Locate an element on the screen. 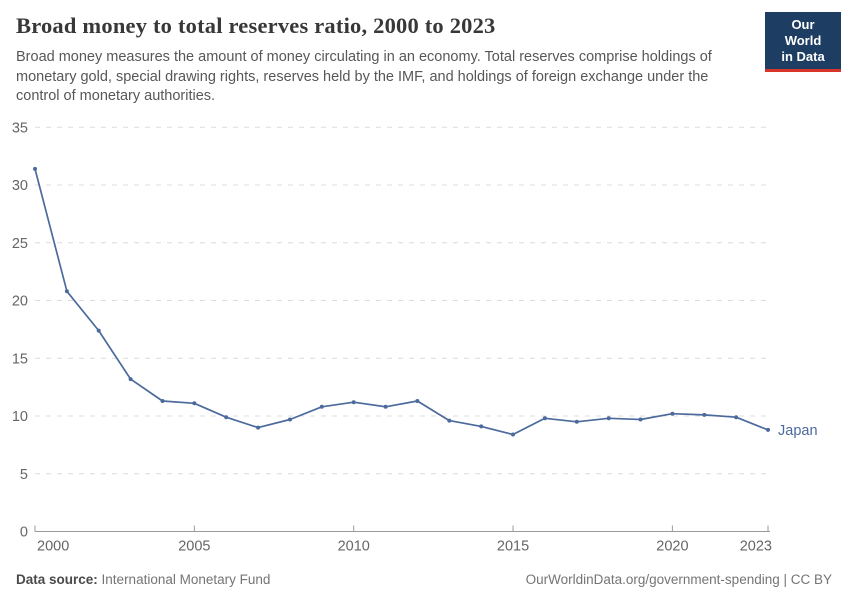  owid-logo: Our World in Data is located at coordinates (803, 42).